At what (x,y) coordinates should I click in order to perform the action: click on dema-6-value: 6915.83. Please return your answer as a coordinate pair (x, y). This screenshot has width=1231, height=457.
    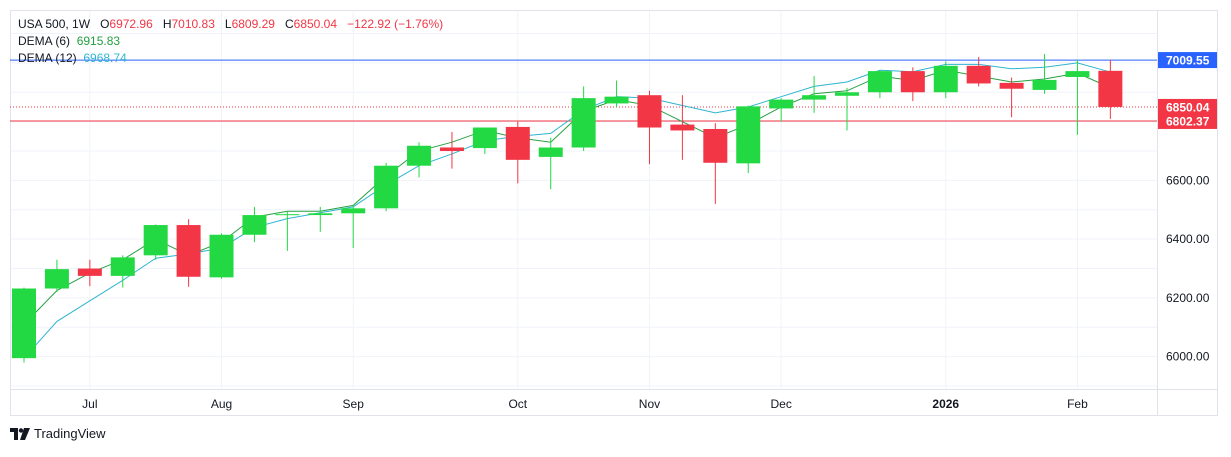
    Looking at the image, I should click on (98, 41).